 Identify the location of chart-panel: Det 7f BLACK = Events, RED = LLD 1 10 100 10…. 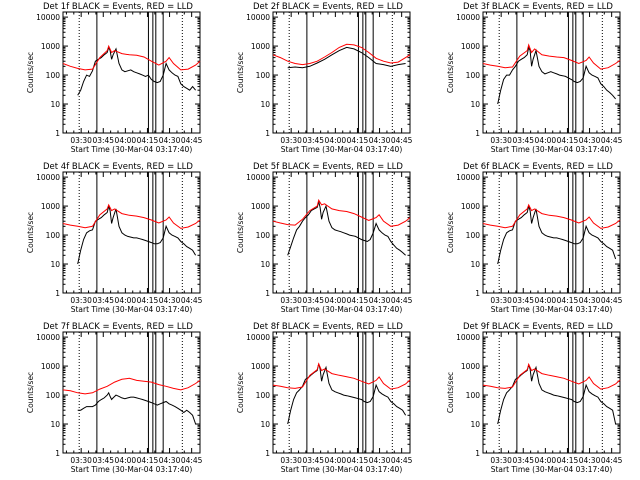
(114, 398).